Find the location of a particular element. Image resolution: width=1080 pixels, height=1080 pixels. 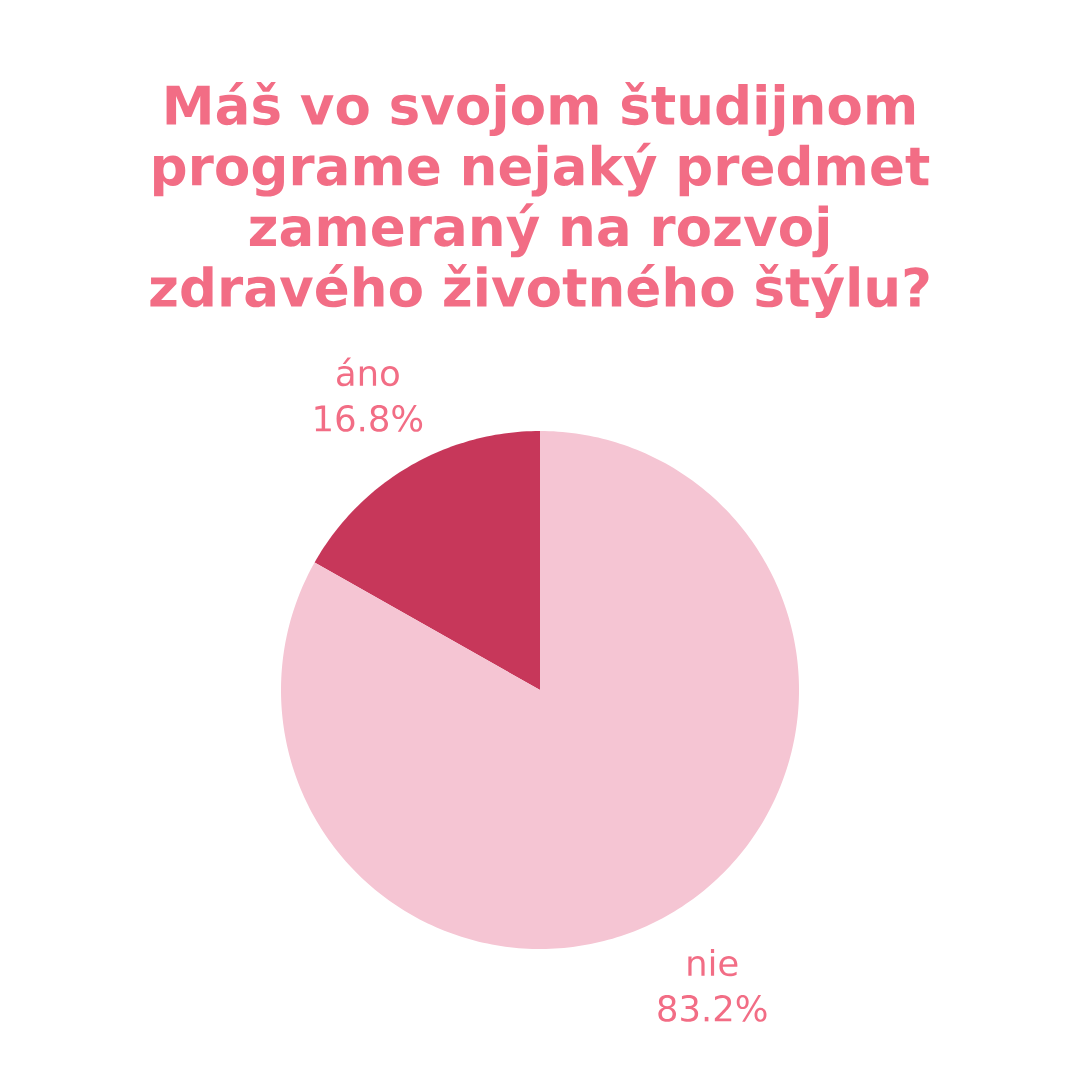

data-label: 16.8% is located at coordinates (369, 418).